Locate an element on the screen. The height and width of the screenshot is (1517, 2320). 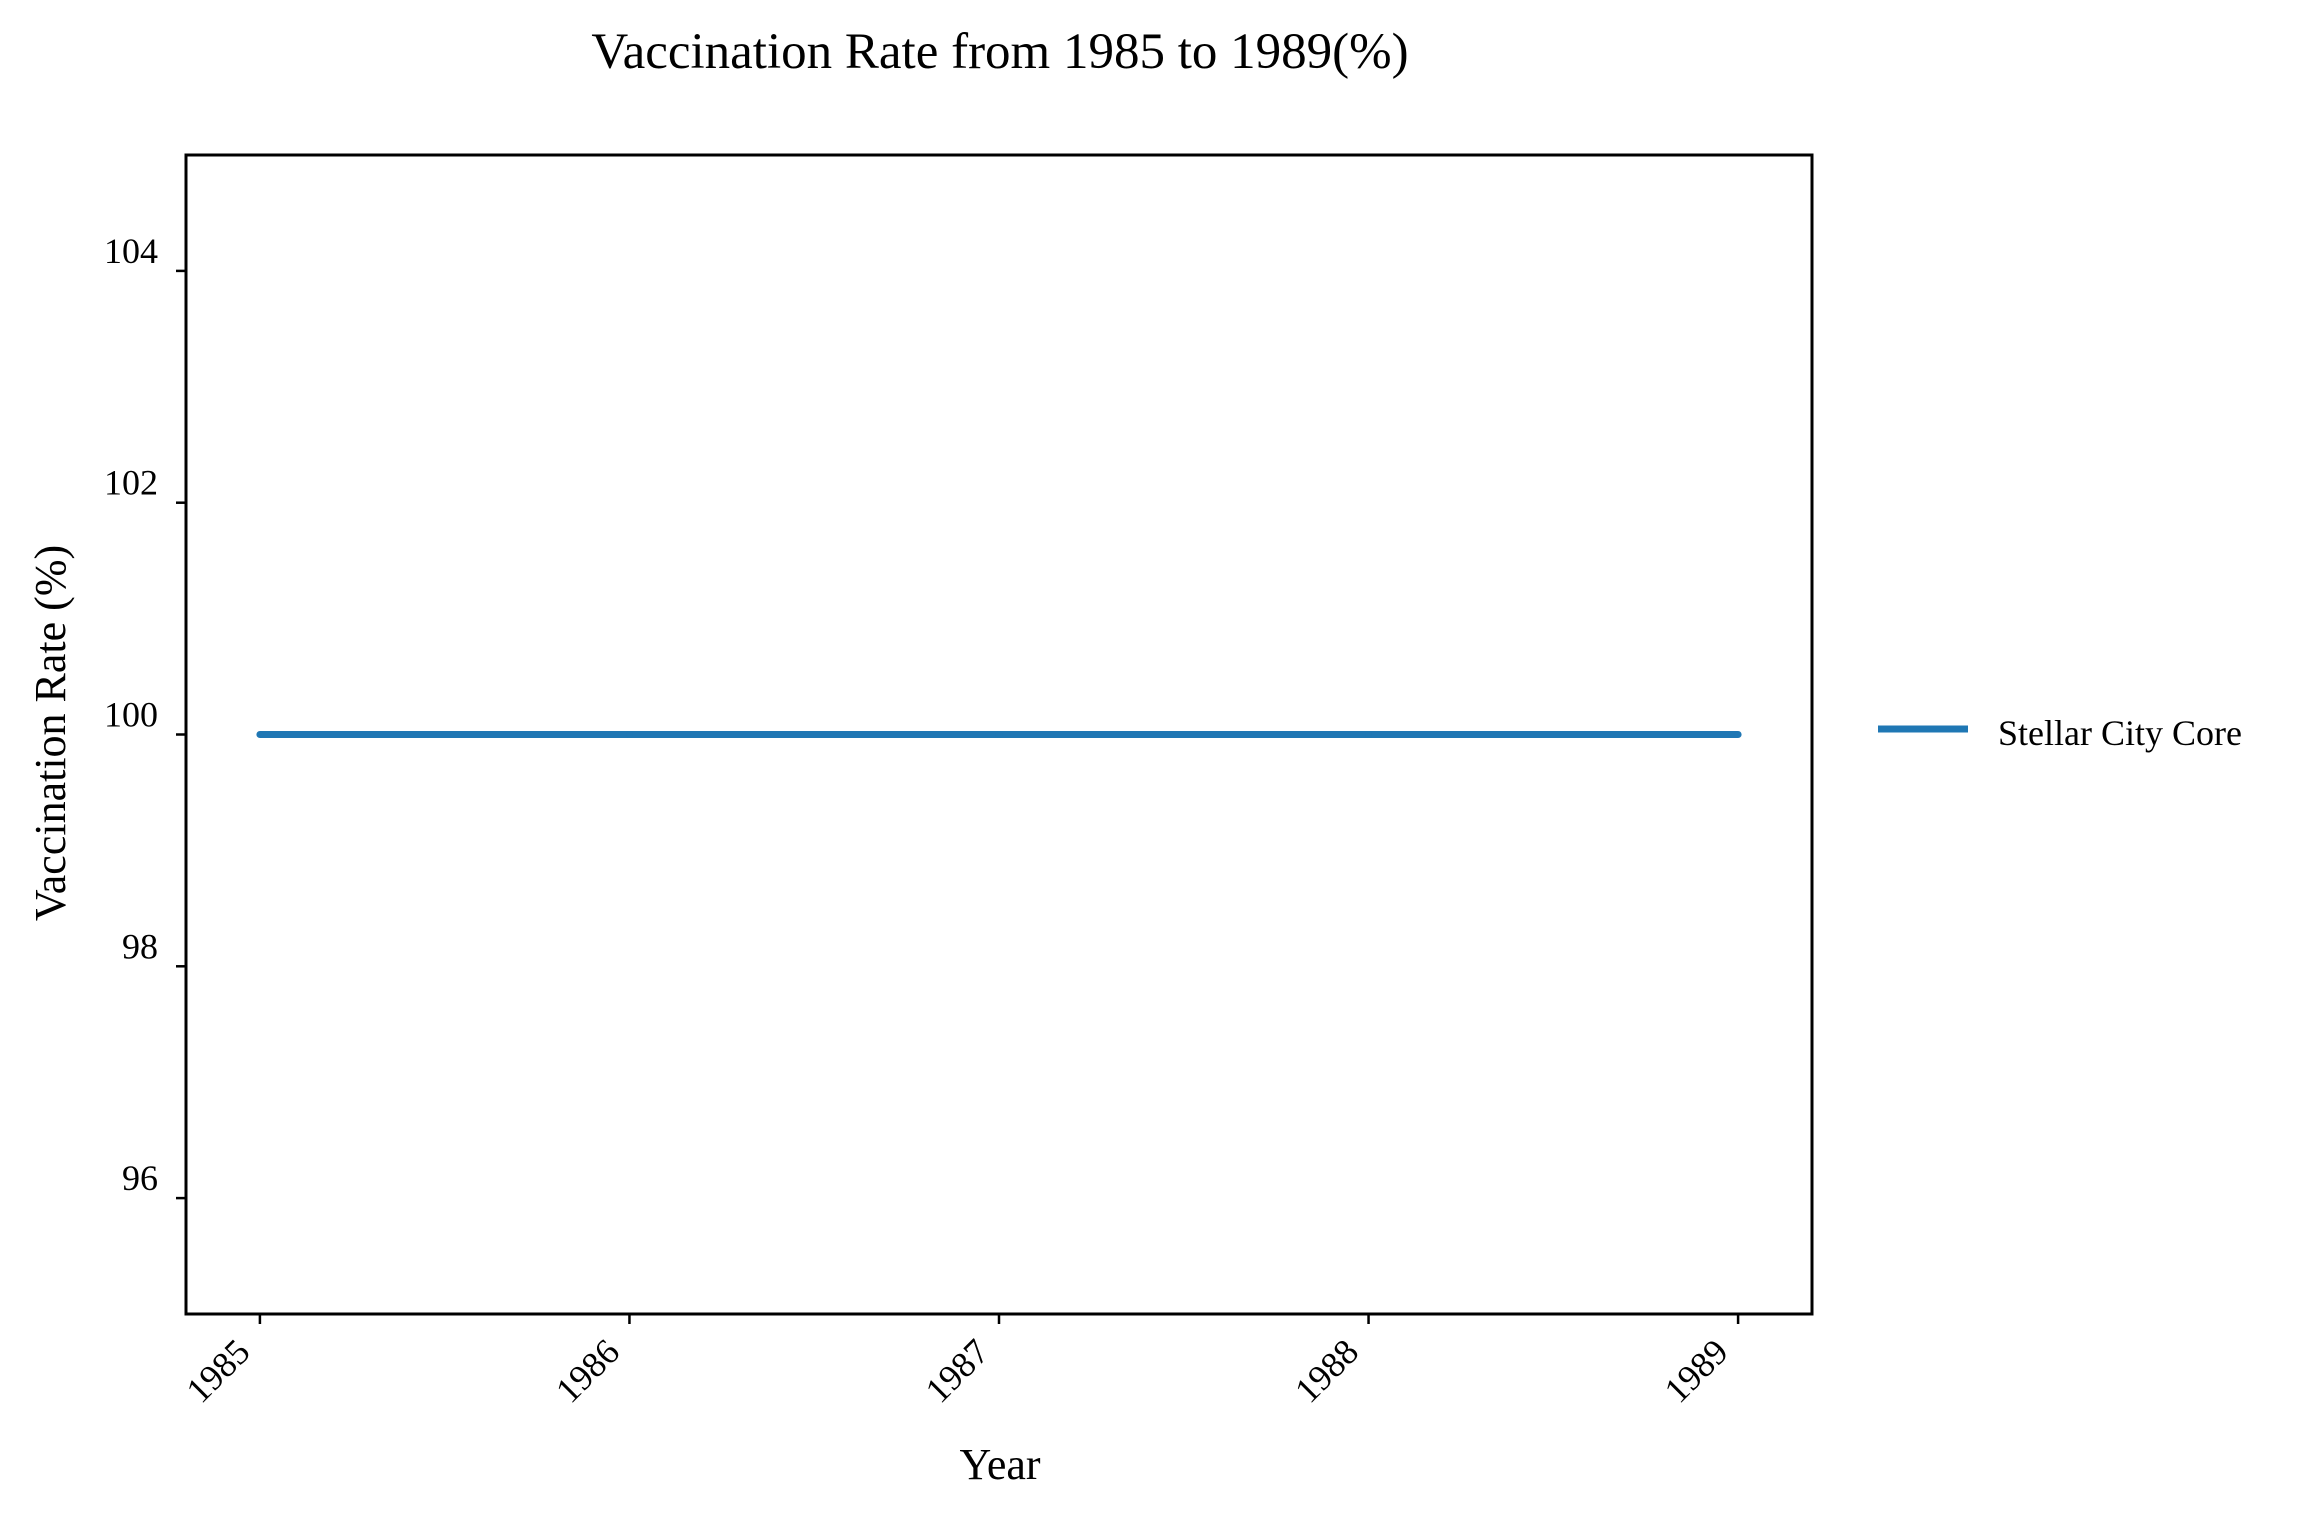
y-tick-label: 102 is located at coordinates (131, 483).